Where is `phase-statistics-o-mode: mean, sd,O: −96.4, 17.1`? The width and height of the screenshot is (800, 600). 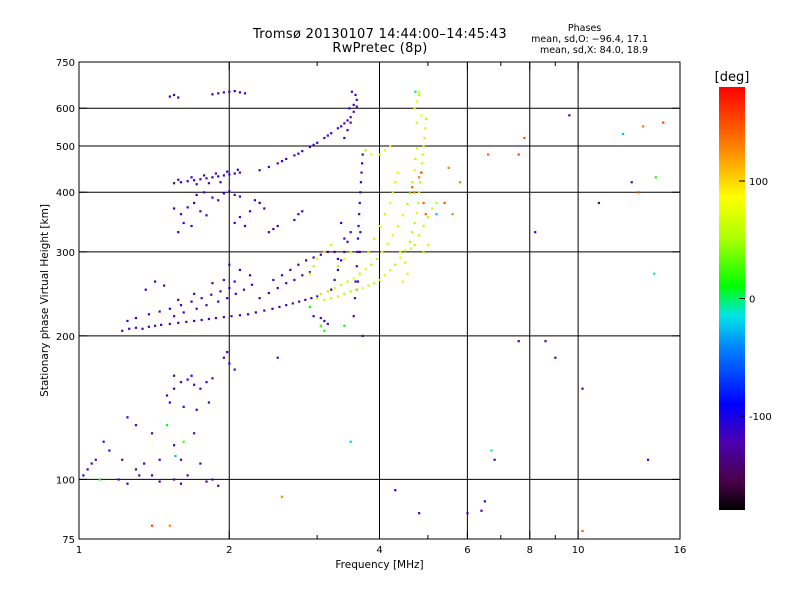 phase-statistics-o-mode: mean, sd,O: −96.4, 17.1 is located at coordinates (589, 39).